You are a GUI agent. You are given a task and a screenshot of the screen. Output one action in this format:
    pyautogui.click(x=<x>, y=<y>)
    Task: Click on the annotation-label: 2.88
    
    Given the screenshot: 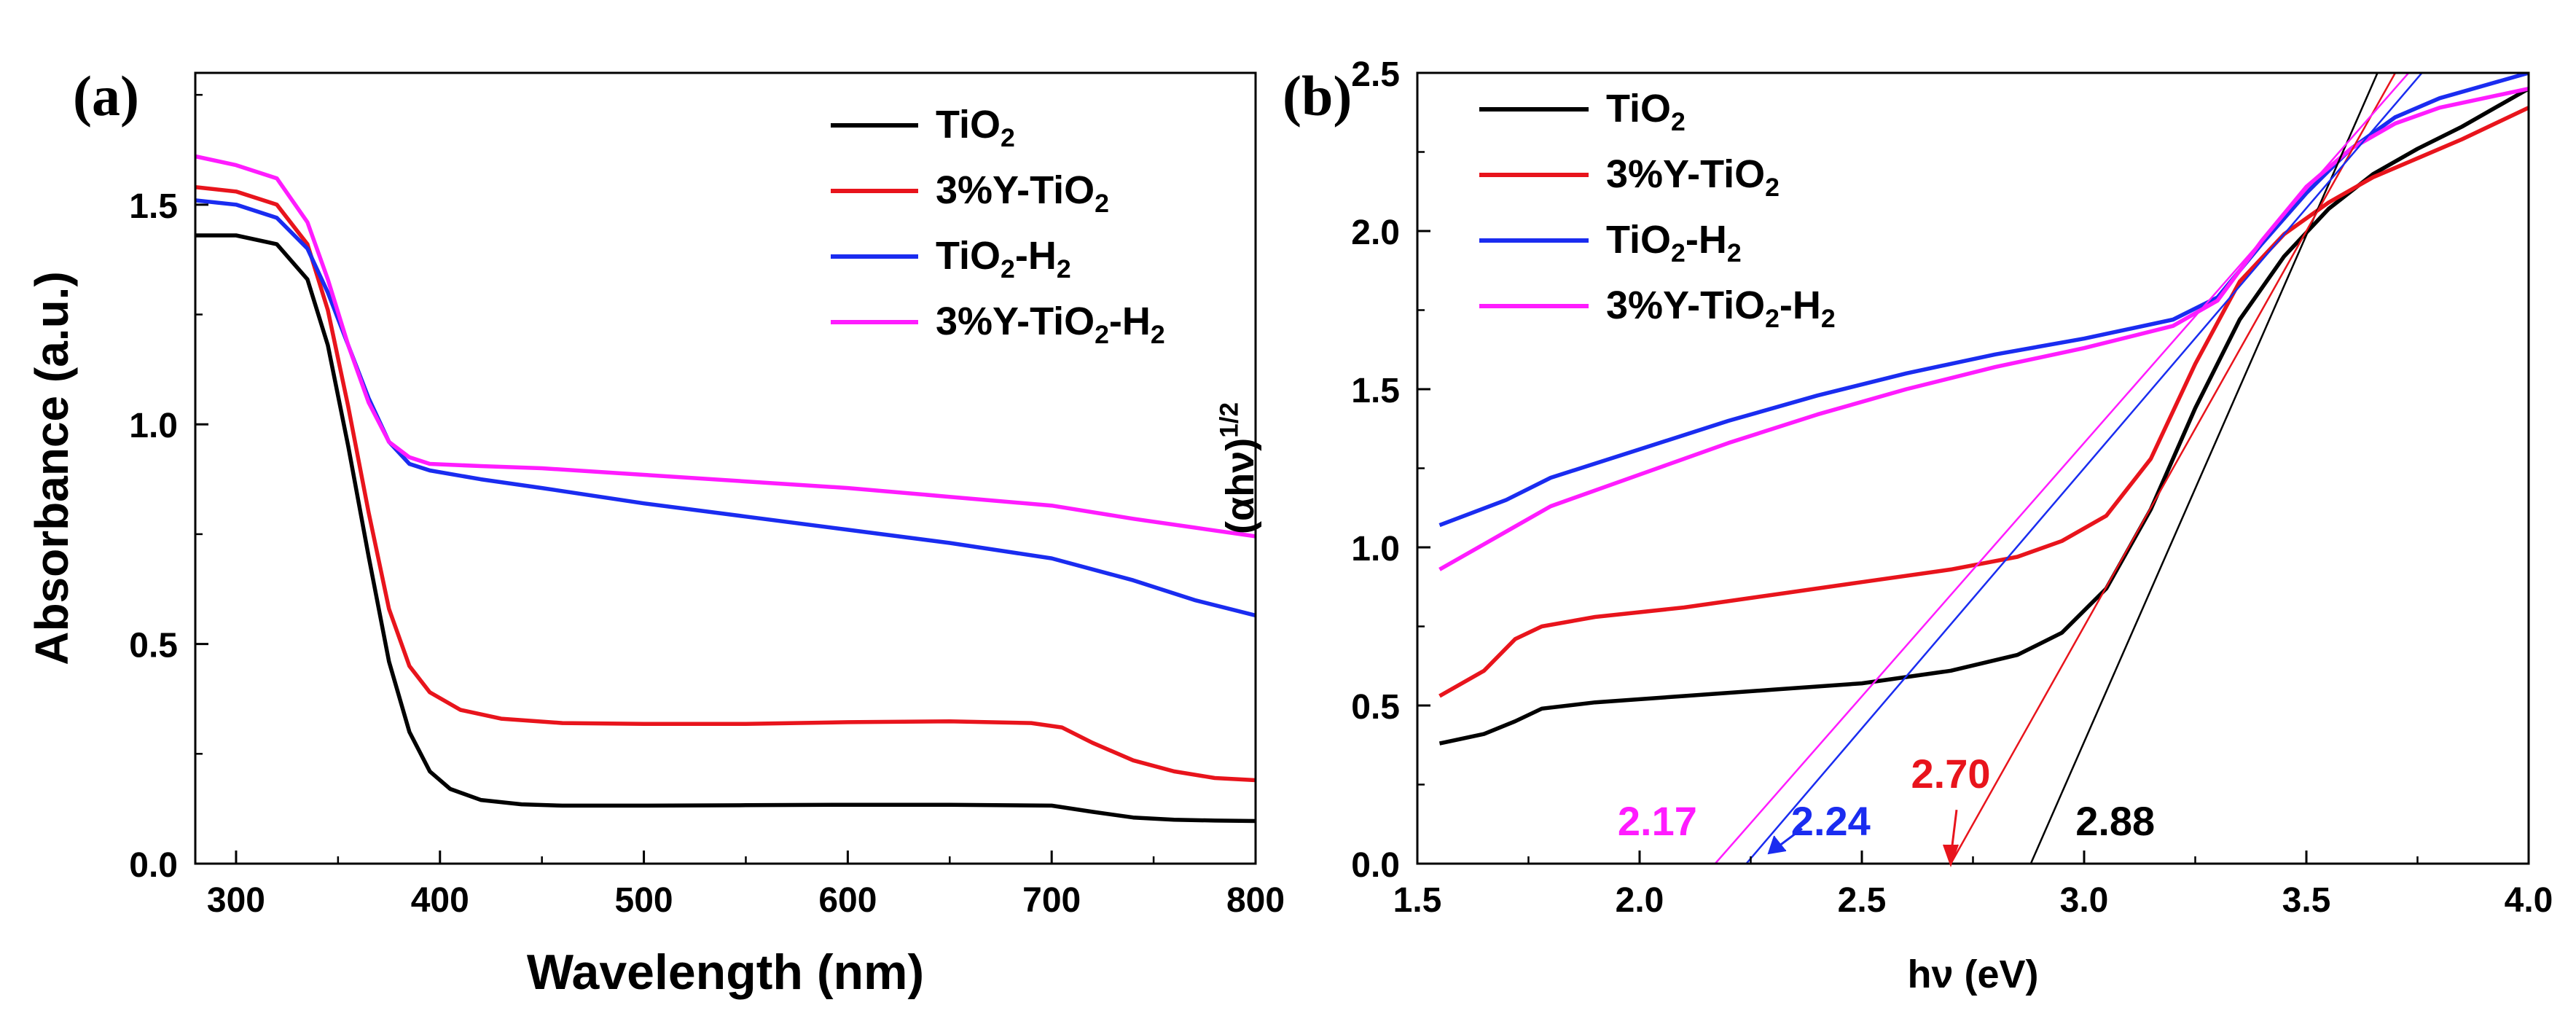 What is the action you would take?
    pyautogui.click(x=2115, y=821)
    